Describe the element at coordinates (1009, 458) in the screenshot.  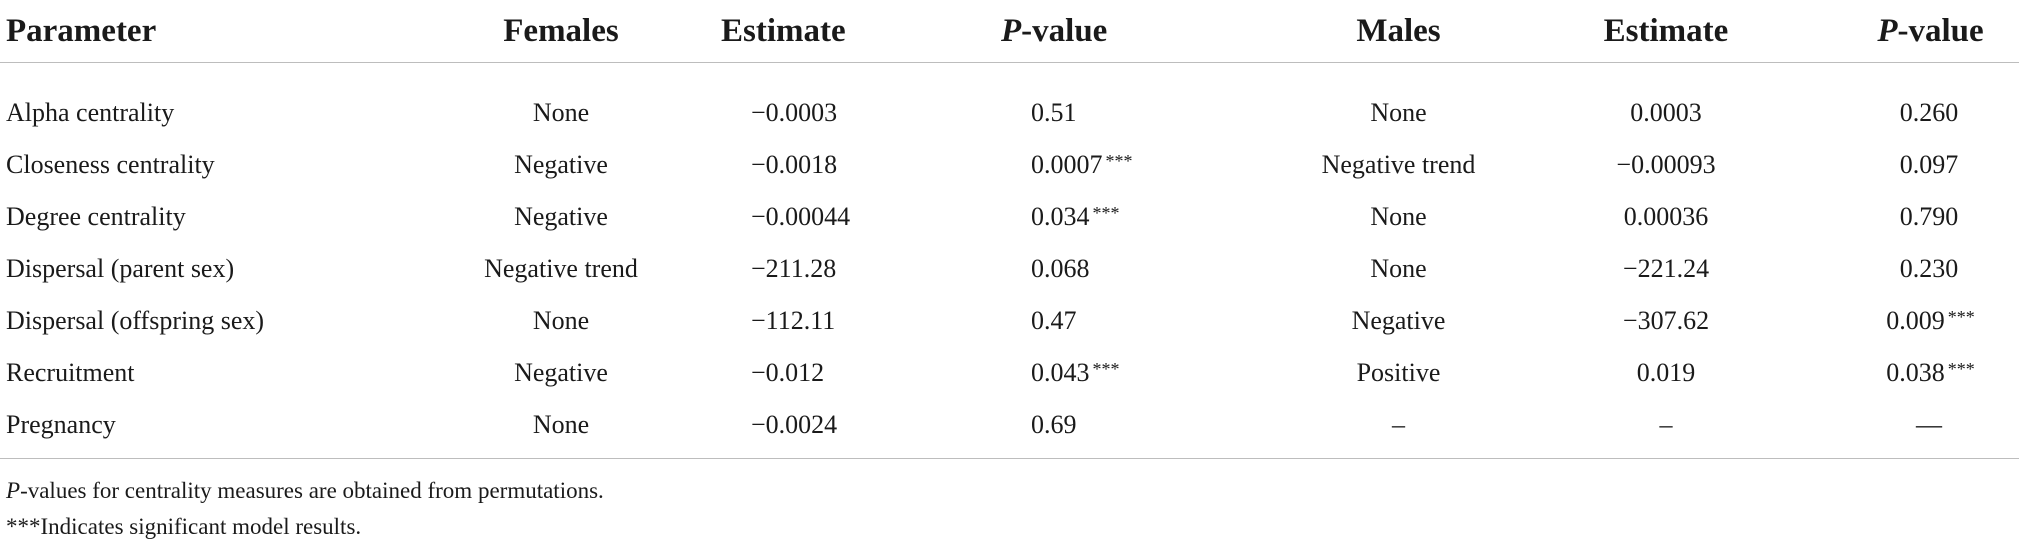
I see `table-bottom-rule` at that location.